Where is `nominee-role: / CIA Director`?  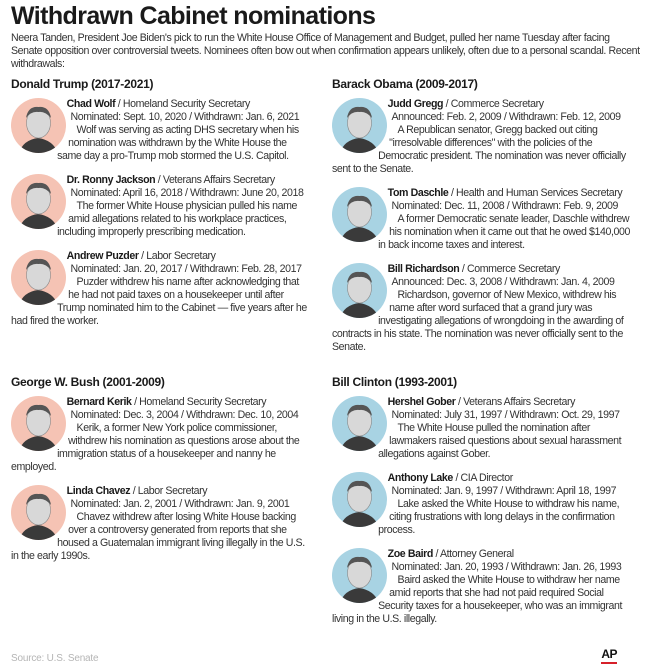 nominee-role: / CIA Director is located at coordinates (482, 478).